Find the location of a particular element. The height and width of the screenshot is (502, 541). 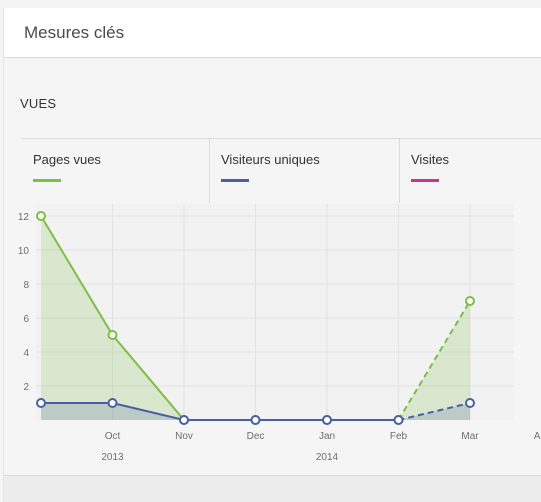

area-visiteurs-uniques is located at coordinates (255, 411).